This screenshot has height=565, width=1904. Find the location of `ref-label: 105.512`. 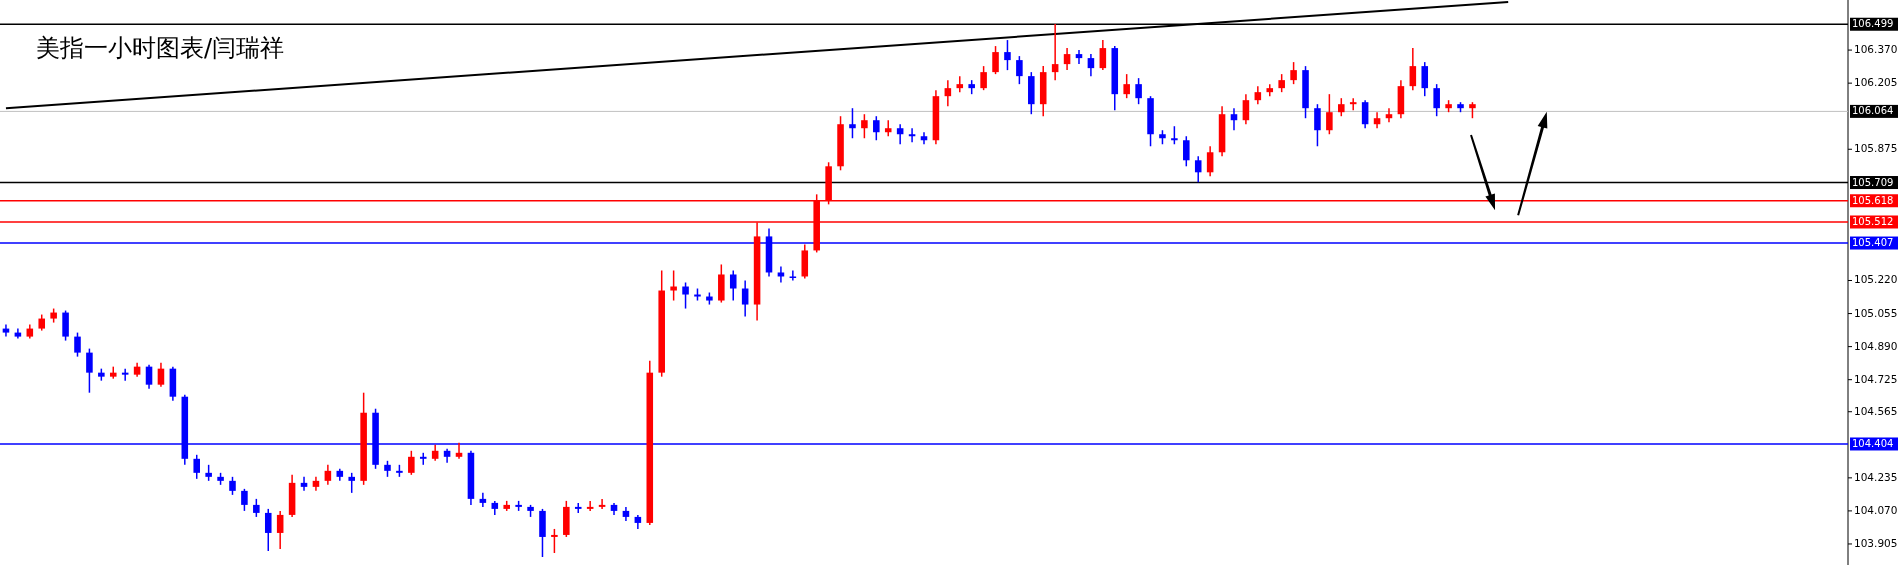

ref-label: 105.512 is located at coordinates (1874, 222).